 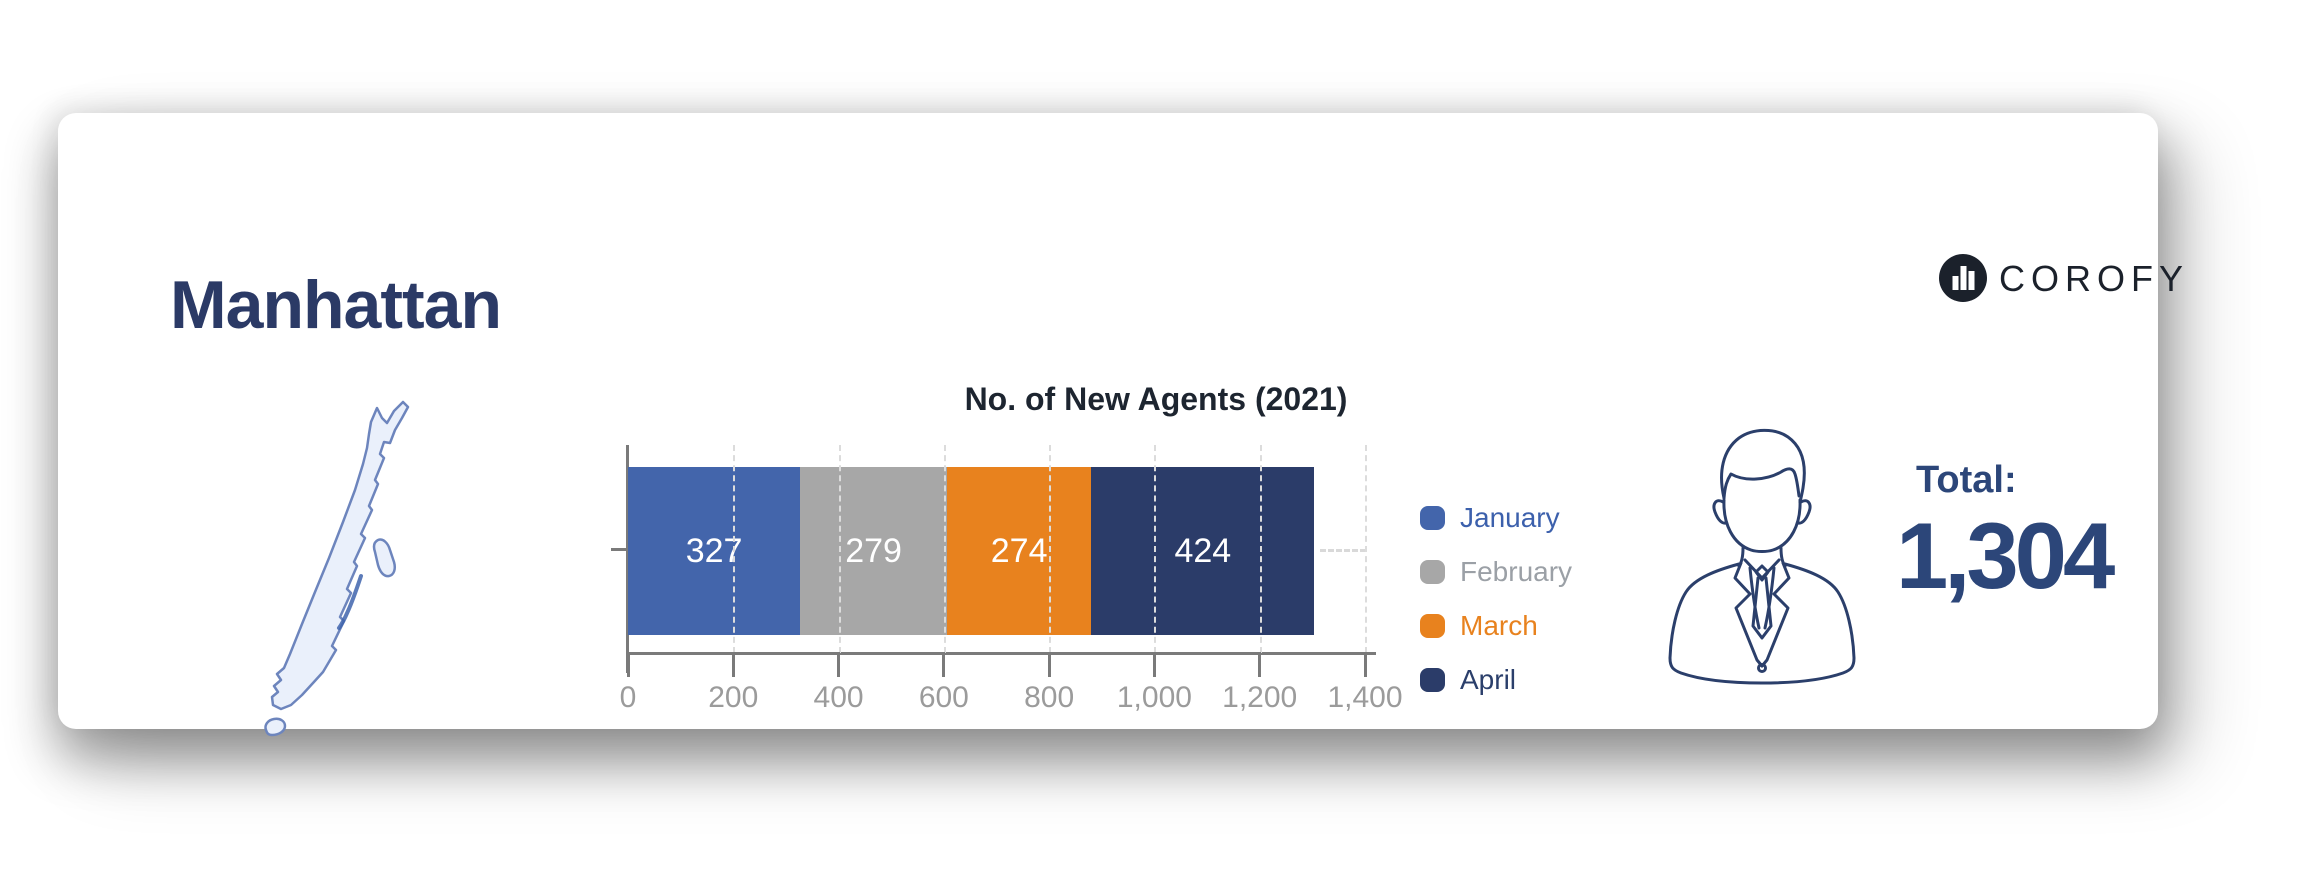 I want to click on bar-segment-january: 327, so click(x=714, y=551).